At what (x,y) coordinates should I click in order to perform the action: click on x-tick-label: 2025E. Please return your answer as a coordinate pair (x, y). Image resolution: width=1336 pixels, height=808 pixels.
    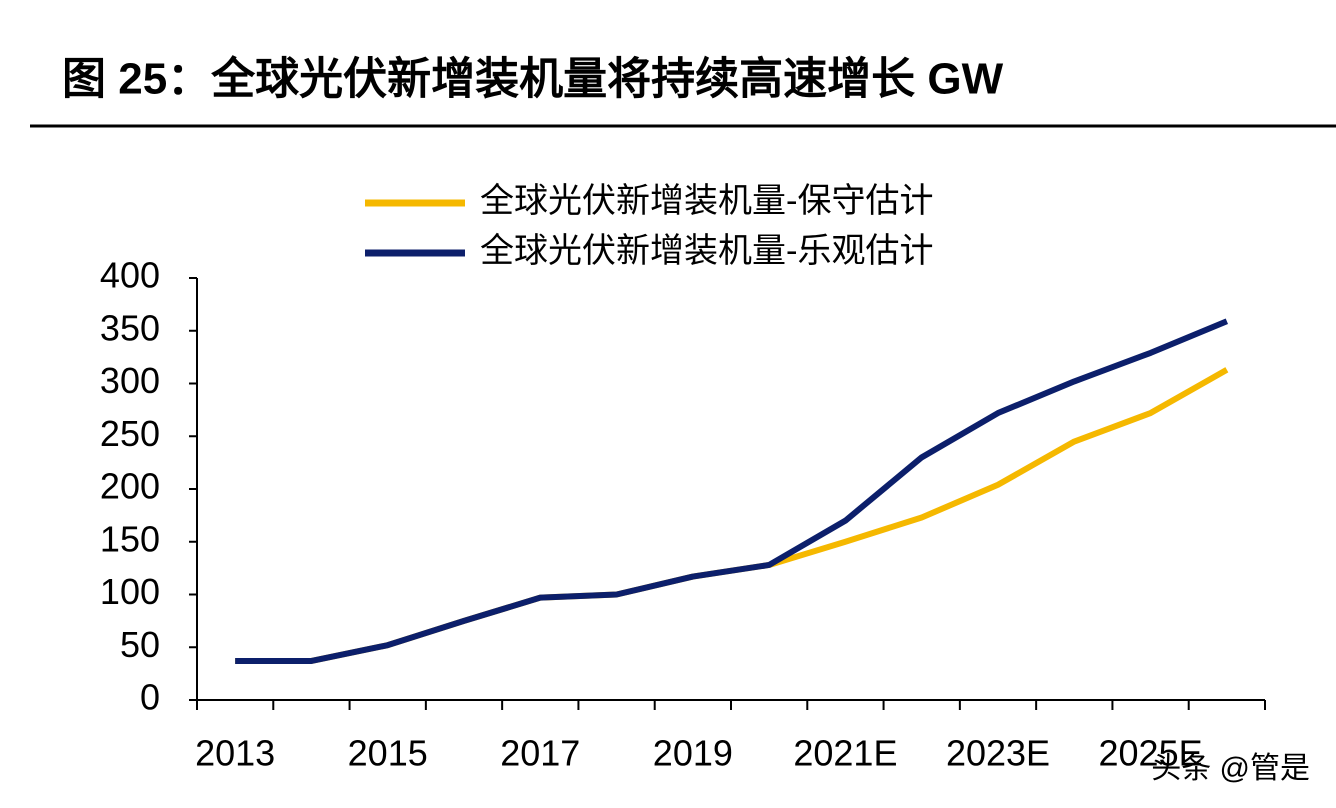
    Looking at the image, I should click on (1151, 753).